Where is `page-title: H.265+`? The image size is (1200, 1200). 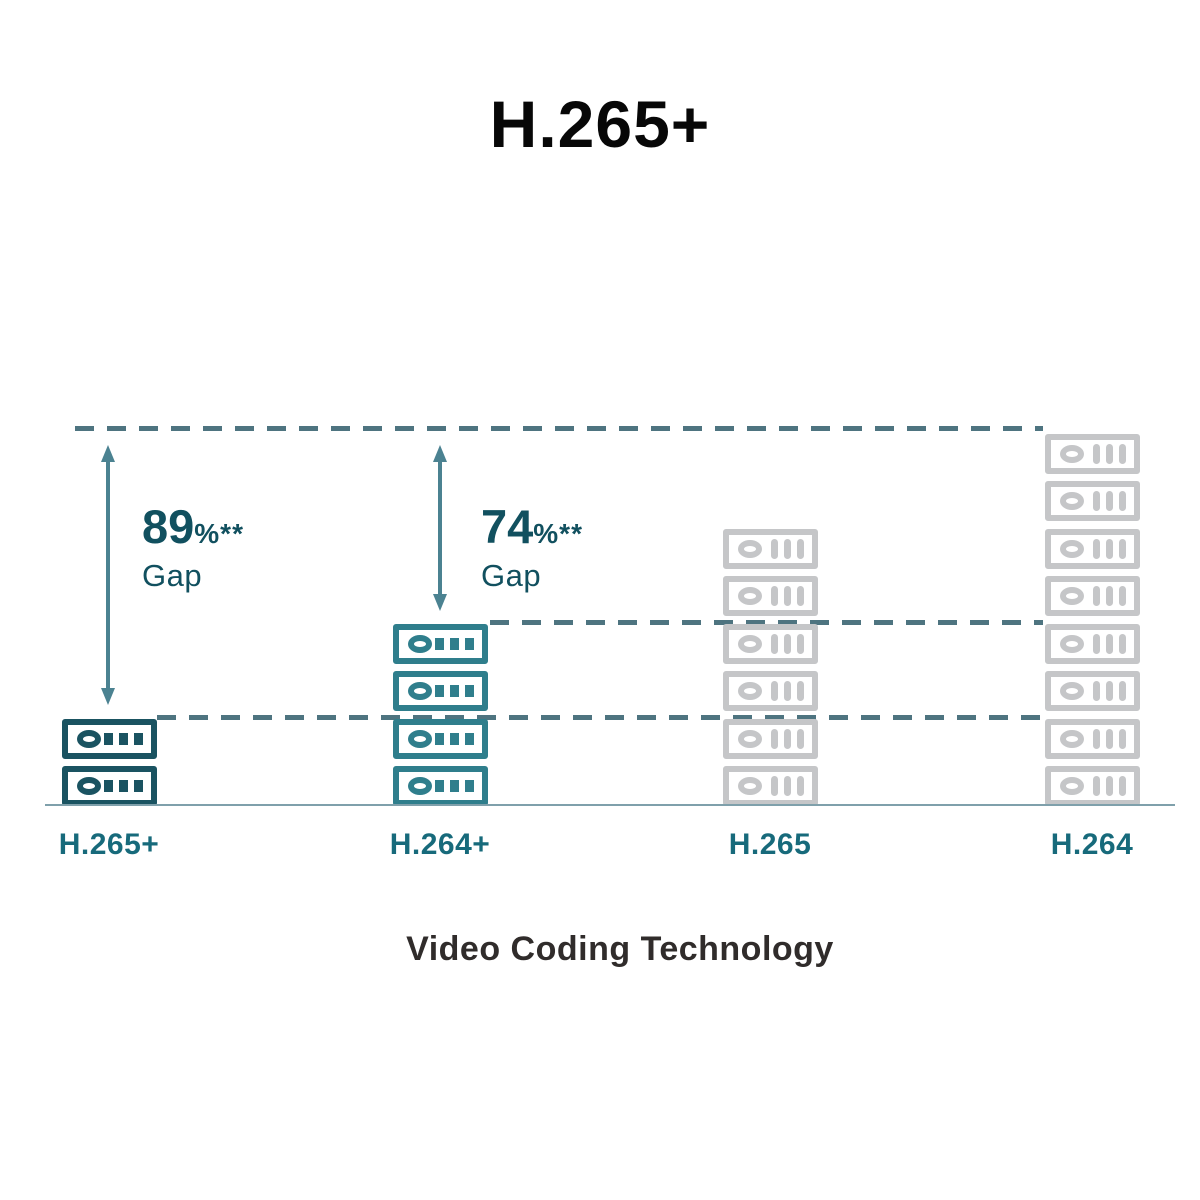
page-title: H.265+ is located at coordinates (600, 124).